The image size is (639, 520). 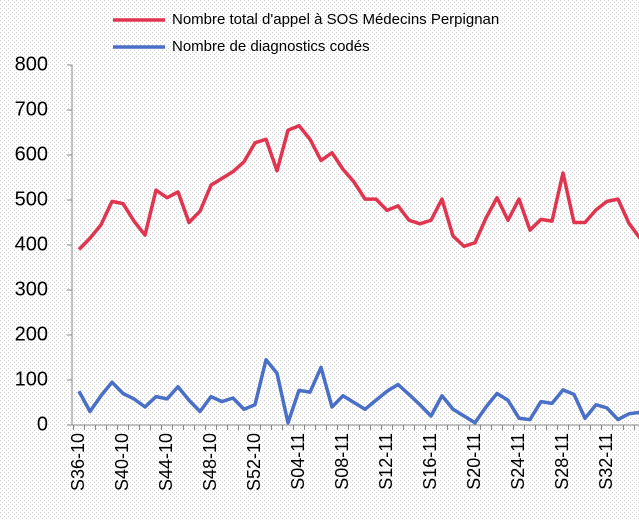 What do you see at coordinates (31, 64) in the screenshot?
I see `y-tick-label: 800` at bounding box center [31, 64].